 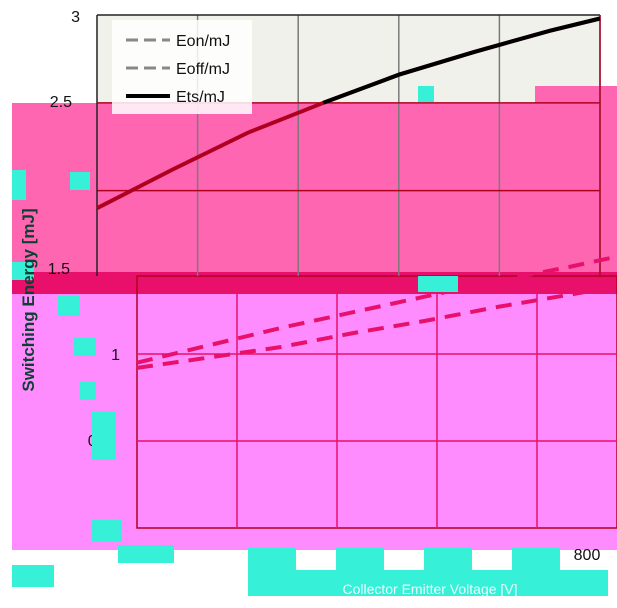 I want to click on y-tick-label: 1, so click(x=115, y=355).